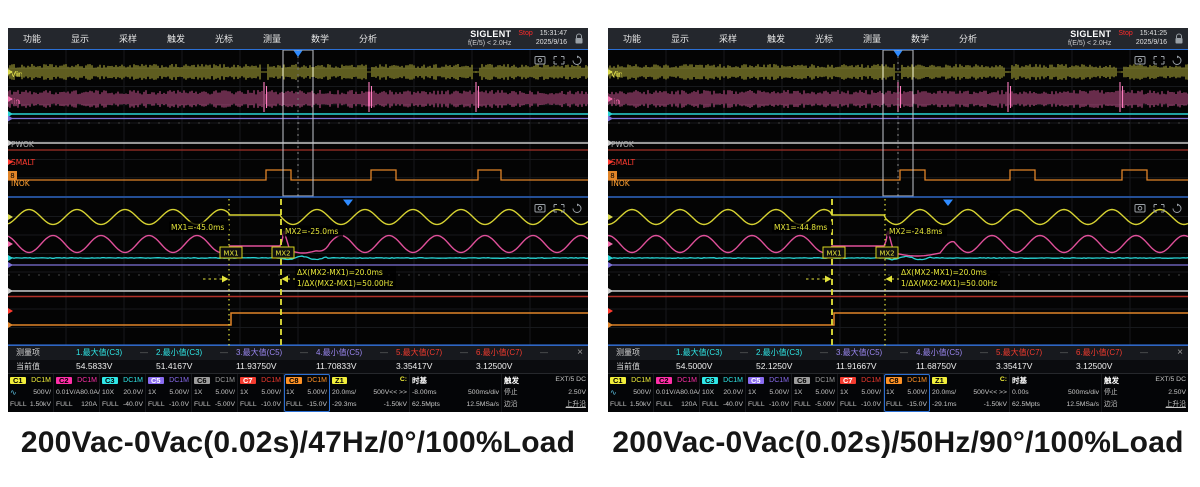 The width and height of the screenshot is (1200, 487). Describe the element at coordinates (456, 393) in the screenshot. I see `timebase-block: 时基 -8.00ms 500ms/div 62.5Mpts 12.5MSa/s` at that location.